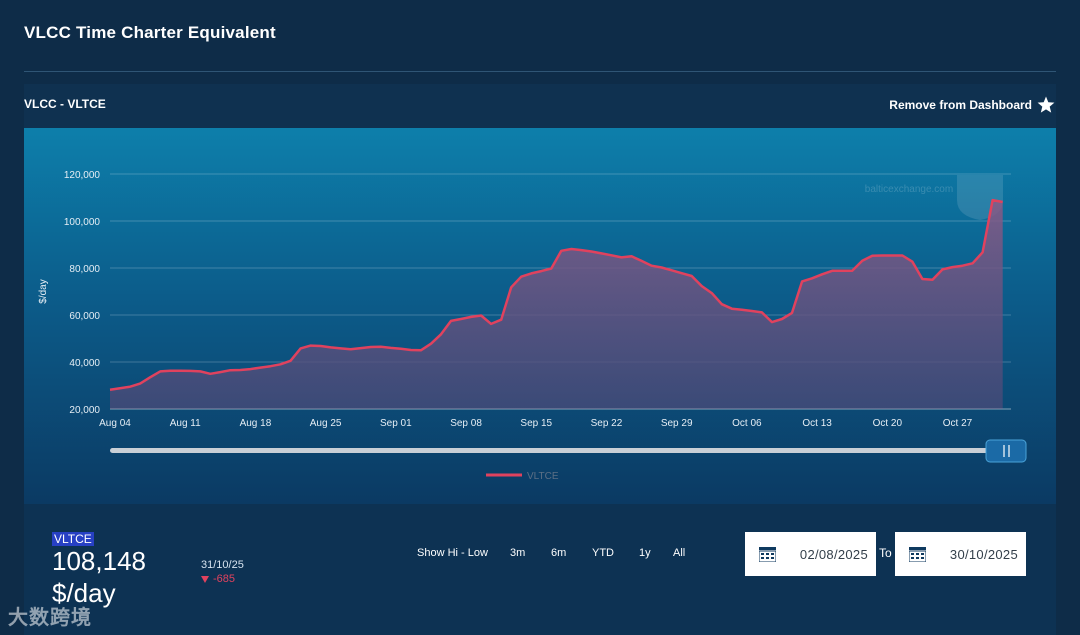  I want to click on y-tick-label: 60,000, so click(84, 316).